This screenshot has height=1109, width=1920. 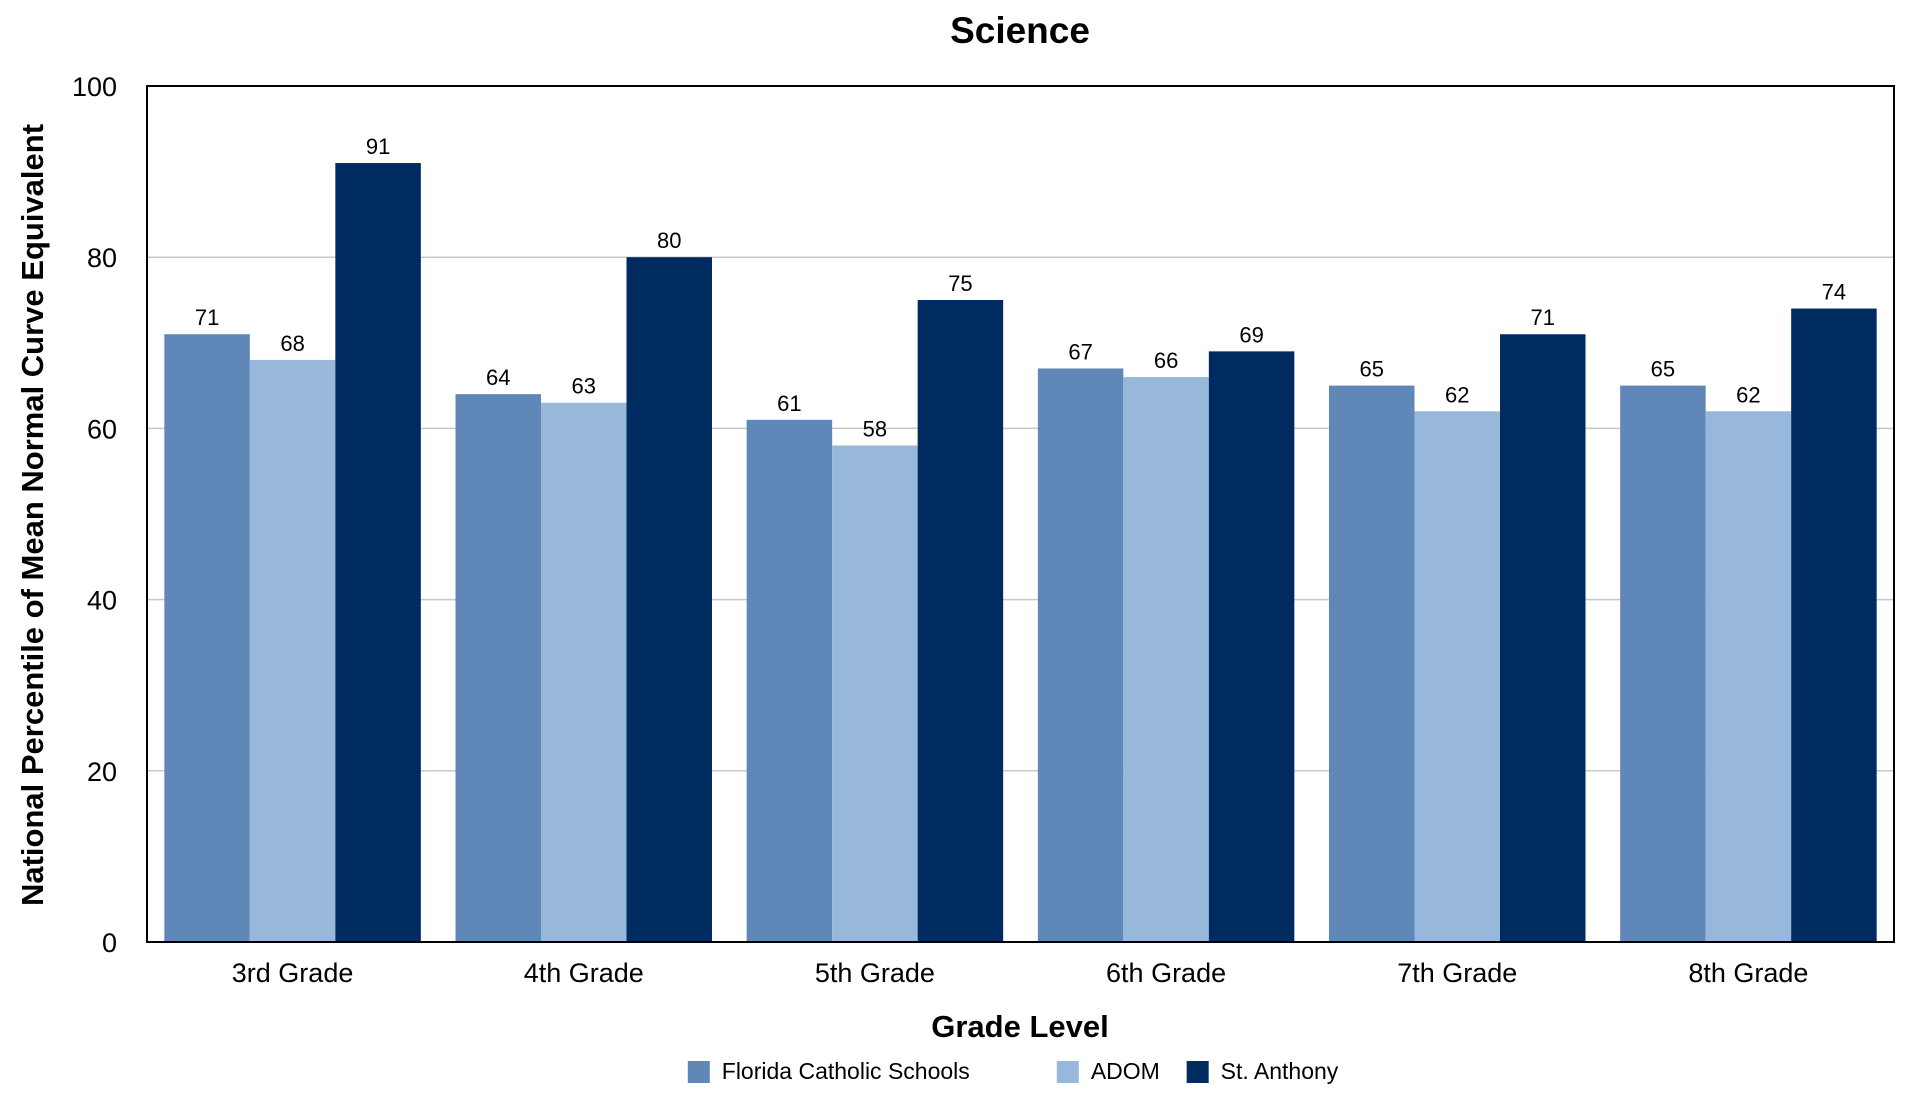 What do you see at coordinates (1020, 30) in the screenshot?
I see `chart-title: Science` at bounding box center [1020, 30].